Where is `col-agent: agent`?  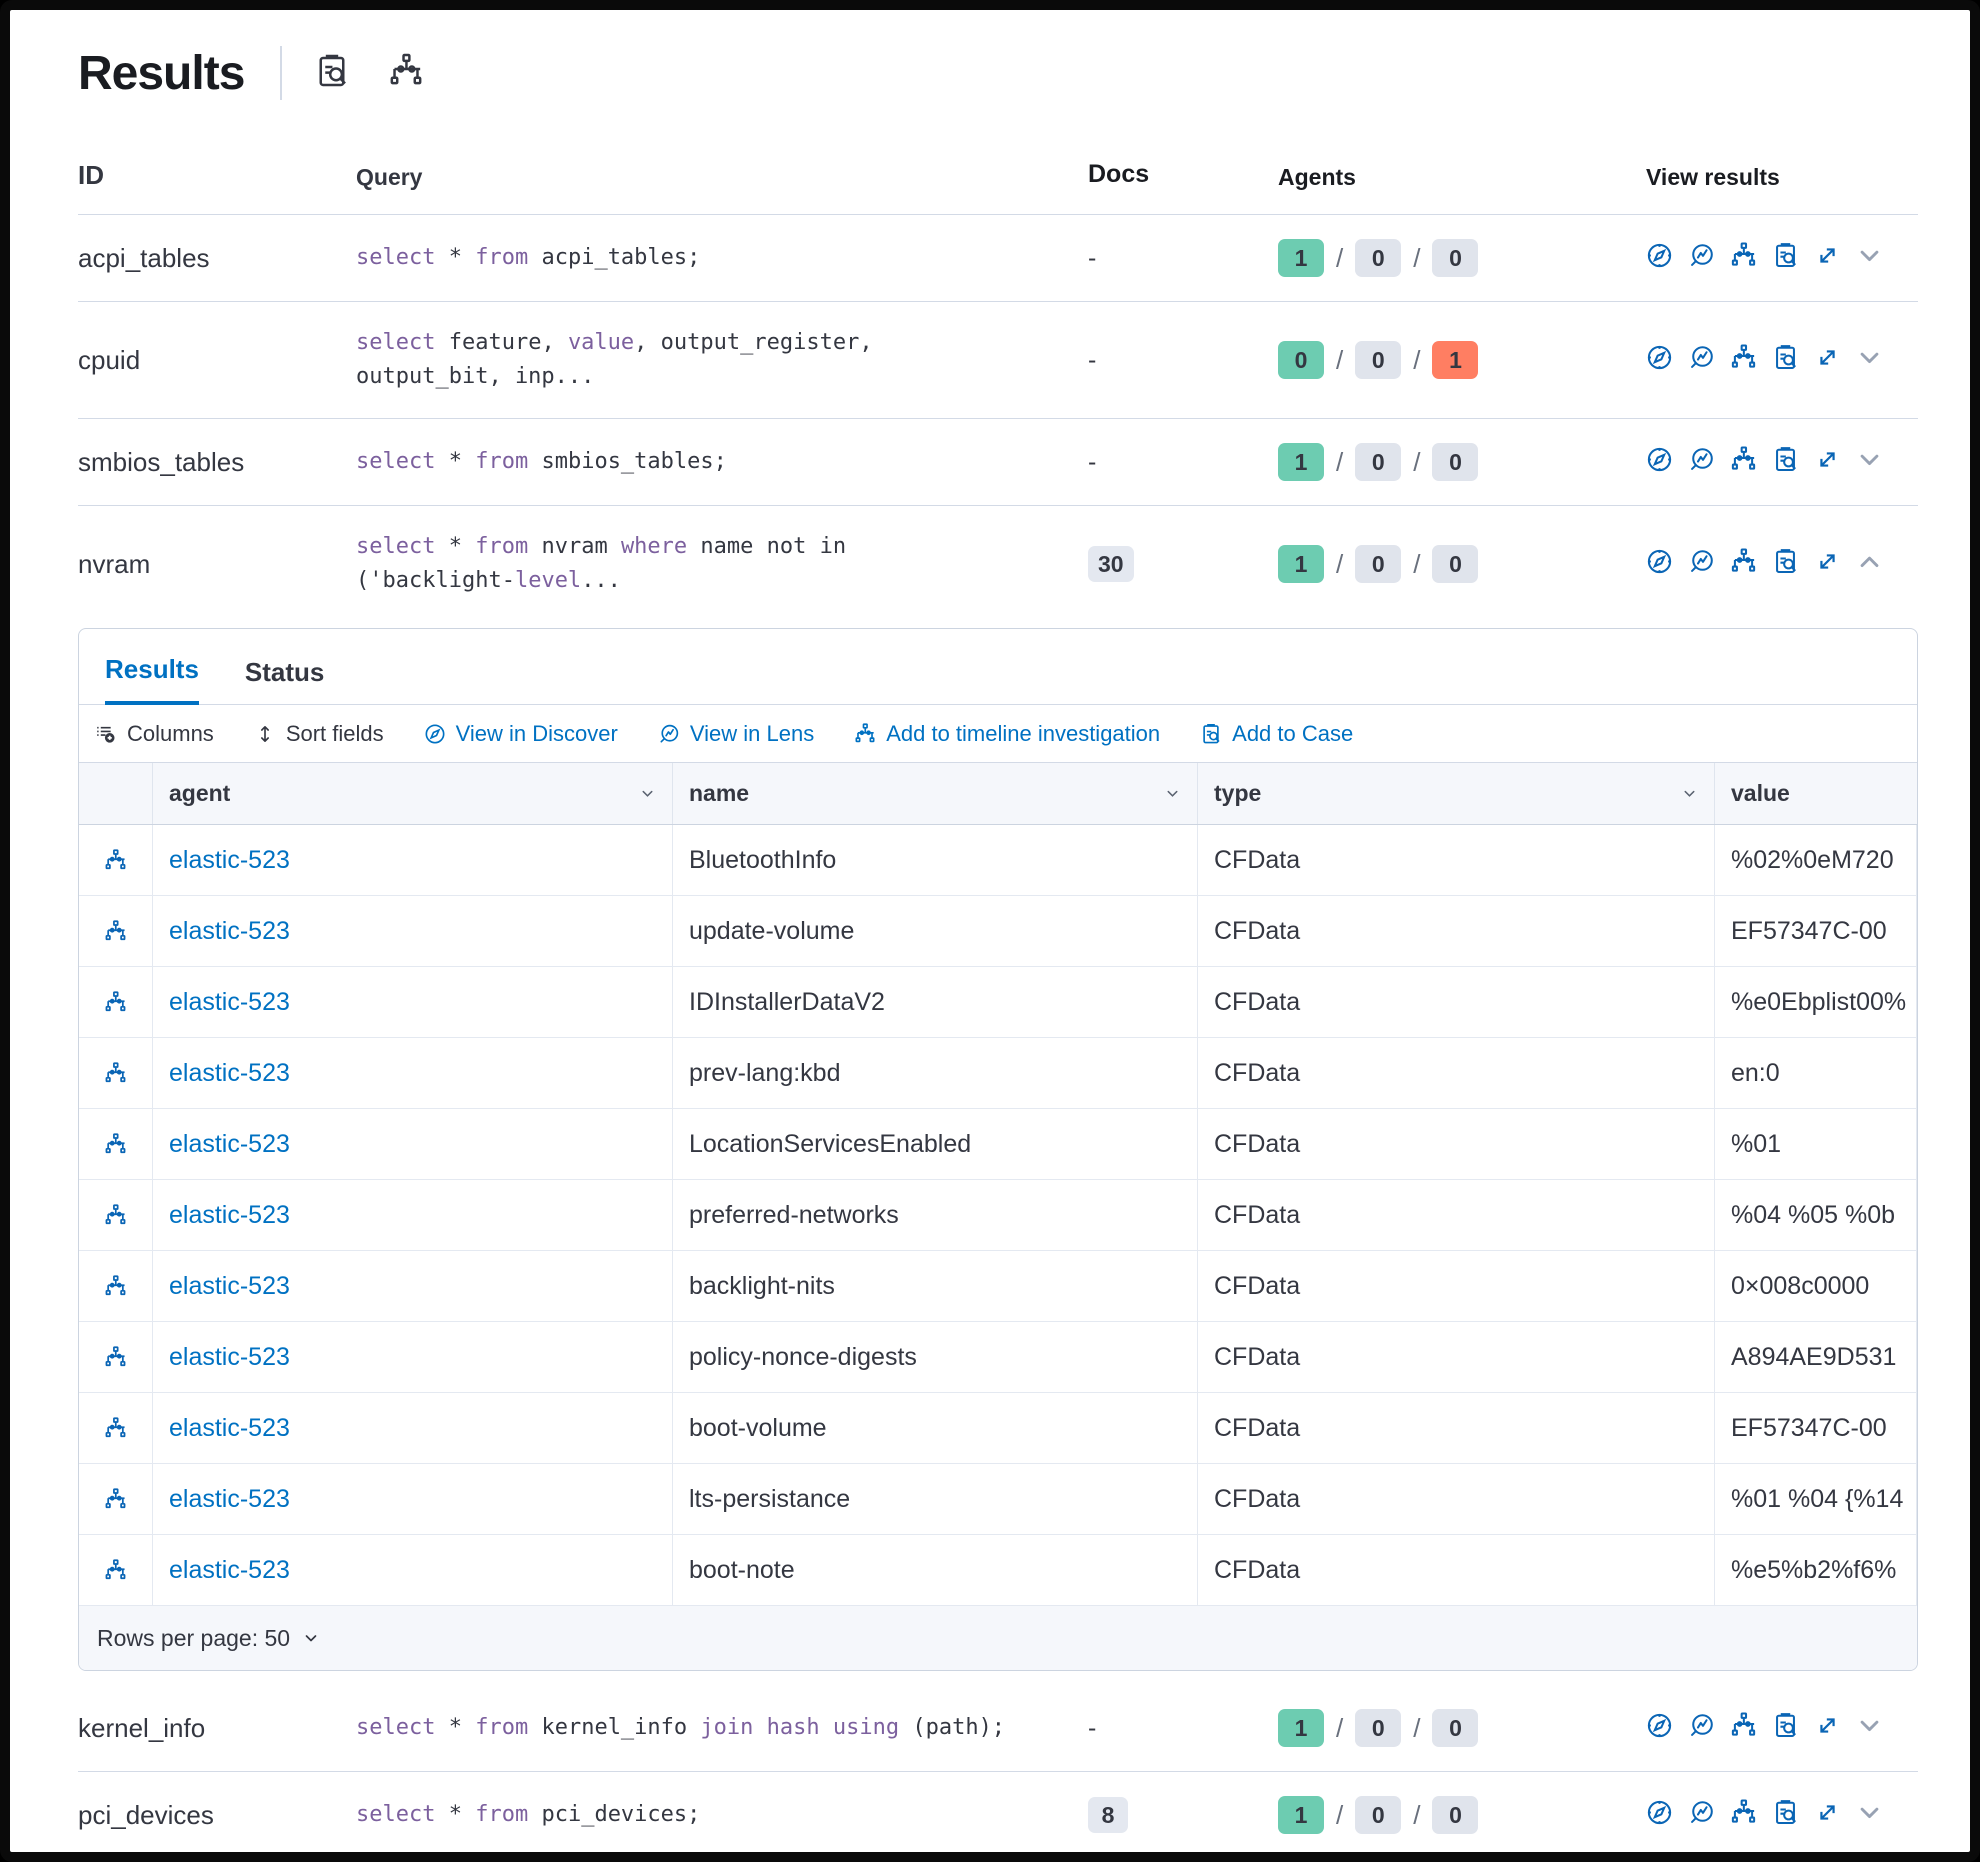 col-agent: agent is located at coordinates (413, 793).